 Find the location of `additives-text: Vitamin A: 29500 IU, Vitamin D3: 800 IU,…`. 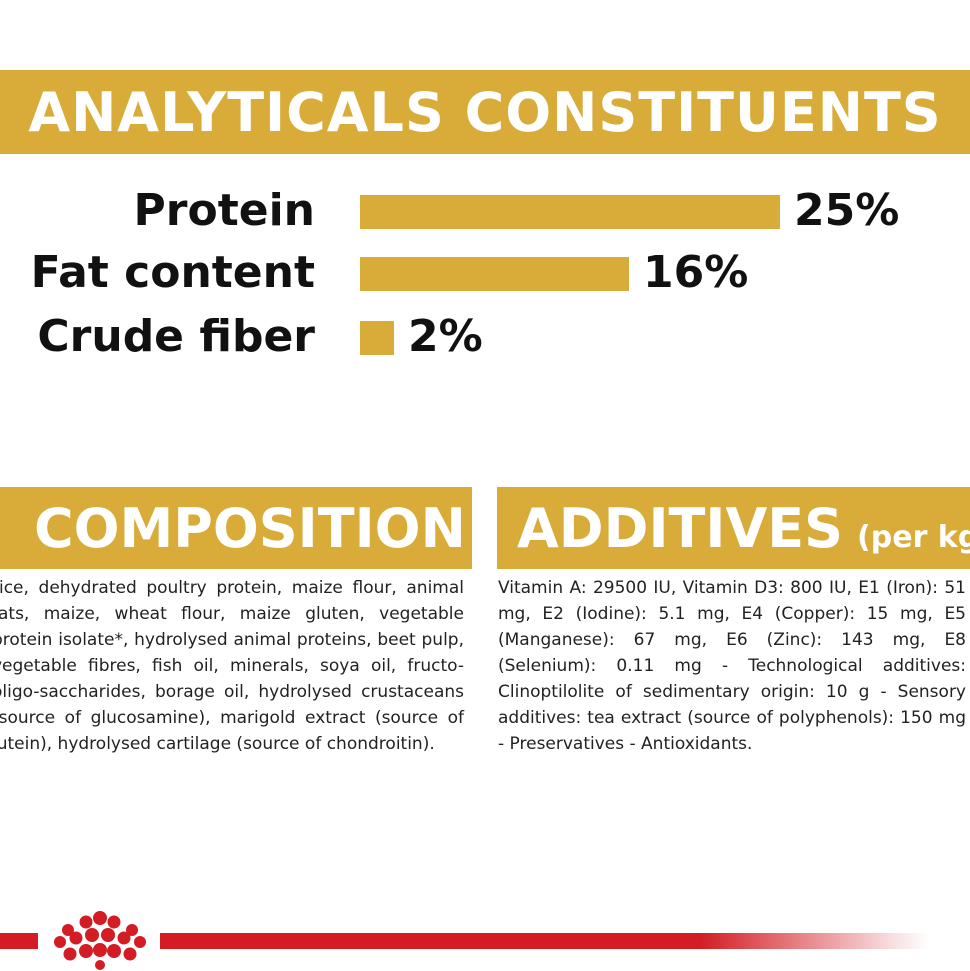

additives-text: Vitamin A: 29500 IU, Vitamin D3: 800 IU,… is located at coordinates (732, 666).